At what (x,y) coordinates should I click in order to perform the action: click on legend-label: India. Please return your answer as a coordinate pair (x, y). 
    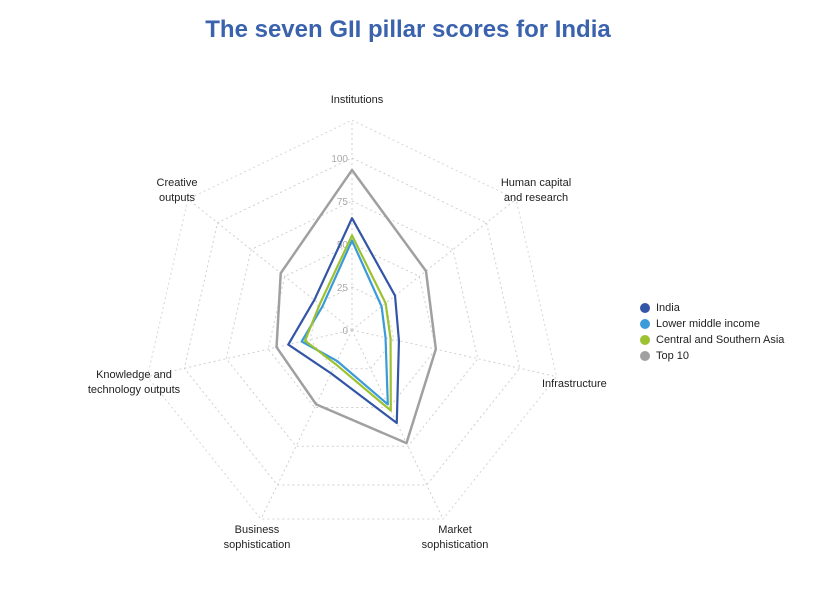
    Looking at the image, I should click on (668, 308).